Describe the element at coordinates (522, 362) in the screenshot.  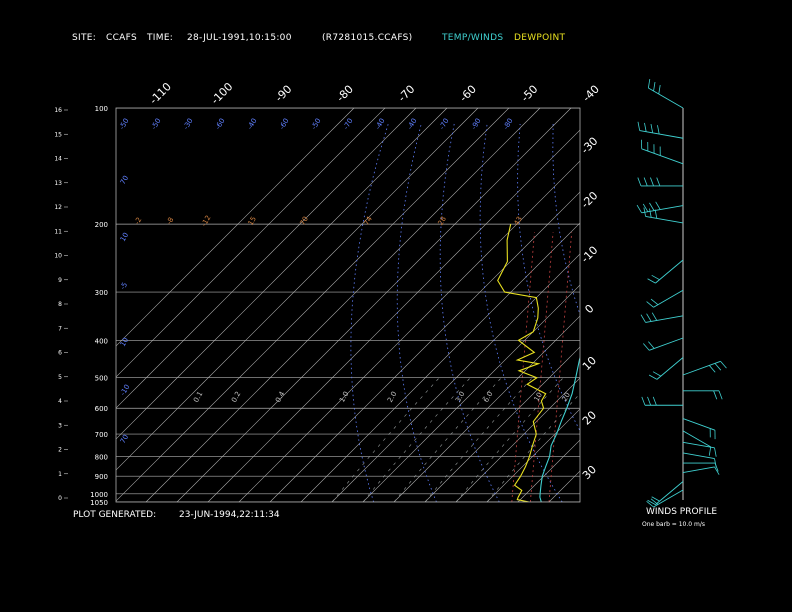
I see `dewpoint-profile` at that location.